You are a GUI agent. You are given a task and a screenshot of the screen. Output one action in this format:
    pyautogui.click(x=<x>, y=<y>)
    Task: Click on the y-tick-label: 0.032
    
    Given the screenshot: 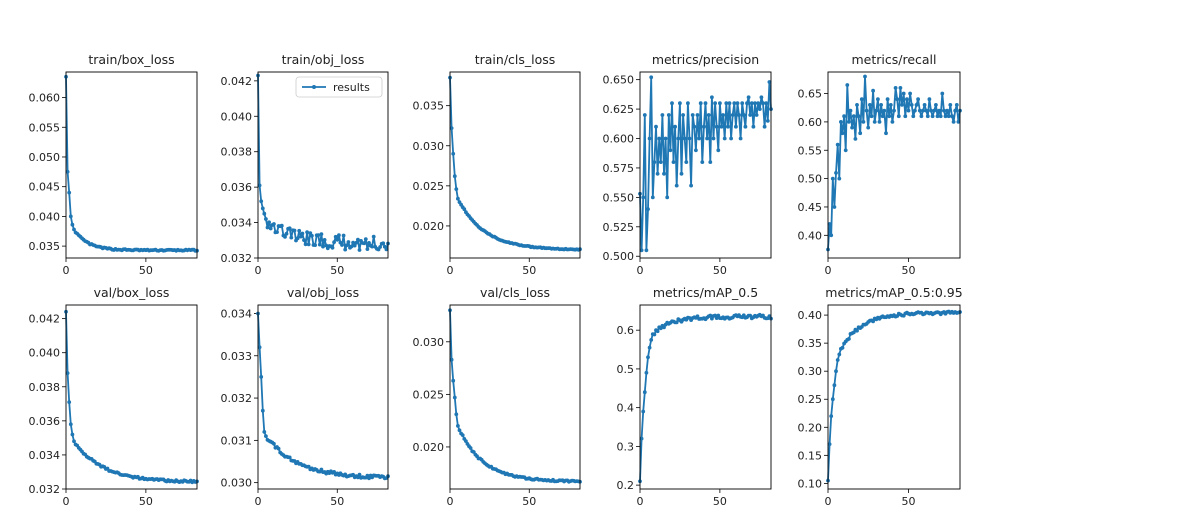 What is the action you would take?
    pyautogui.click(x=237, y=398)
    